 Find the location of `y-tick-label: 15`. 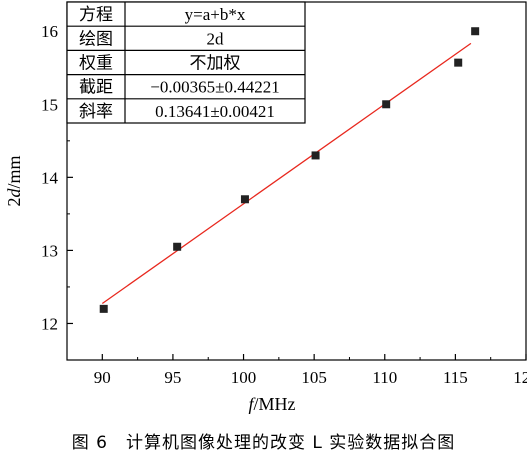

y-tick-label: 15 is located at coordinates (49, 104).